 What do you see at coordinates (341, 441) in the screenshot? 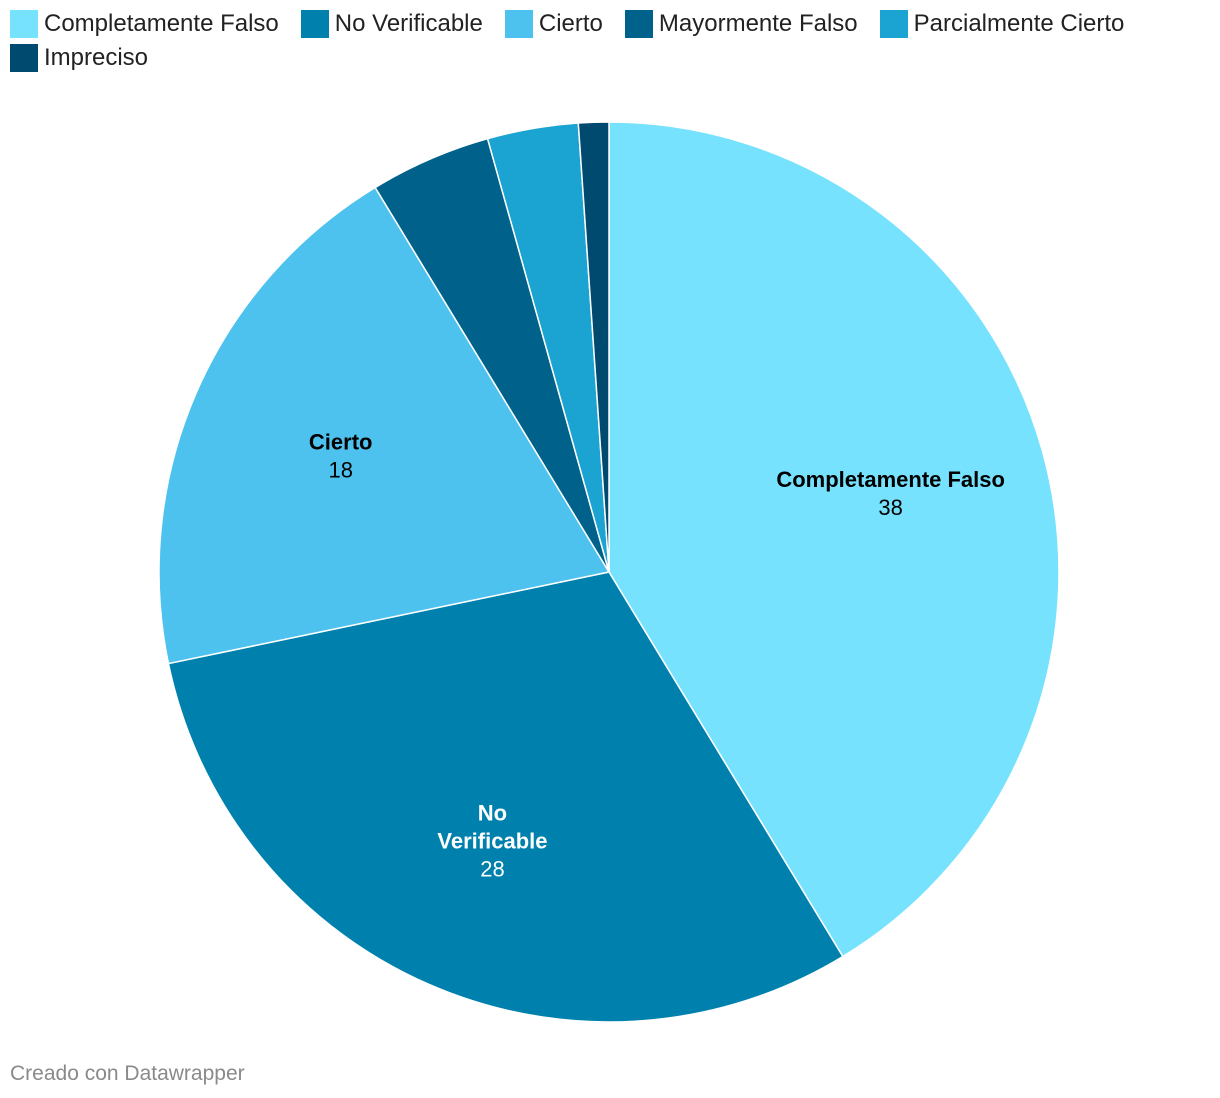
I see `slice-label-category: Cierto` at bounding box center [341, 441].